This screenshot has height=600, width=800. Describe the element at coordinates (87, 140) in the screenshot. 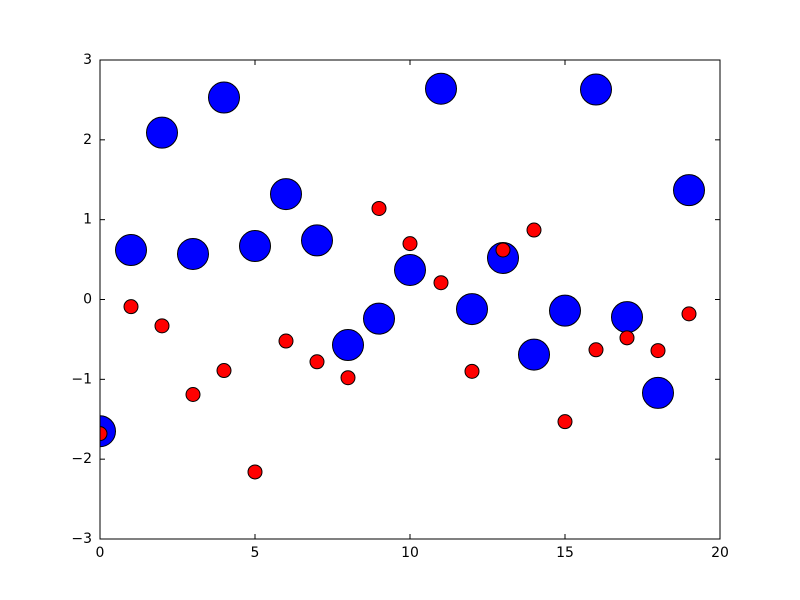

I see `y-tick-label: 2` at that location.